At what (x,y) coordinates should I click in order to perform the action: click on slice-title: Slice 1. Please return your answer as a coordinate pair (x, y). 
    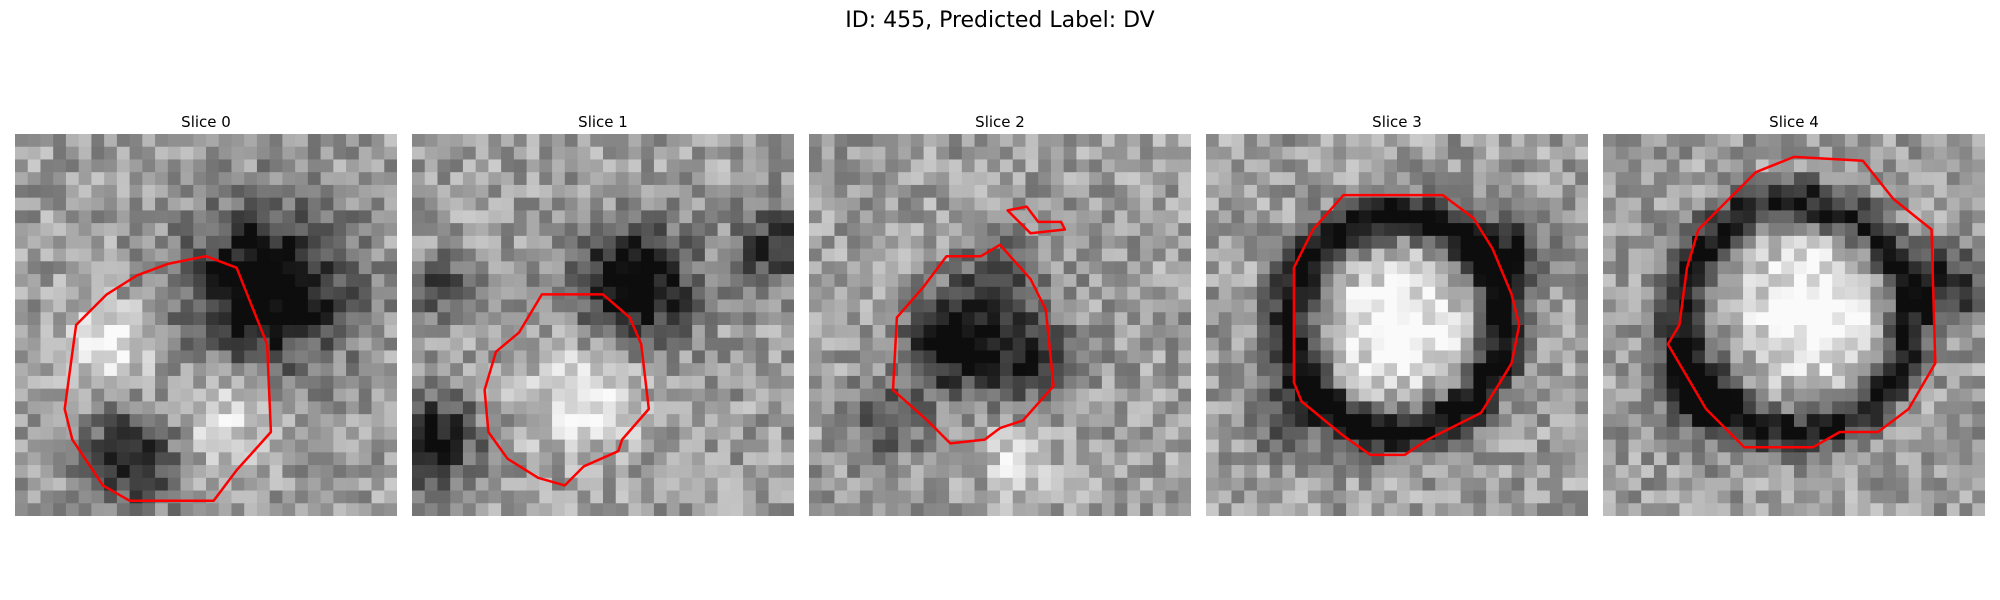
    Looking at the image, I should click on (603, 122).